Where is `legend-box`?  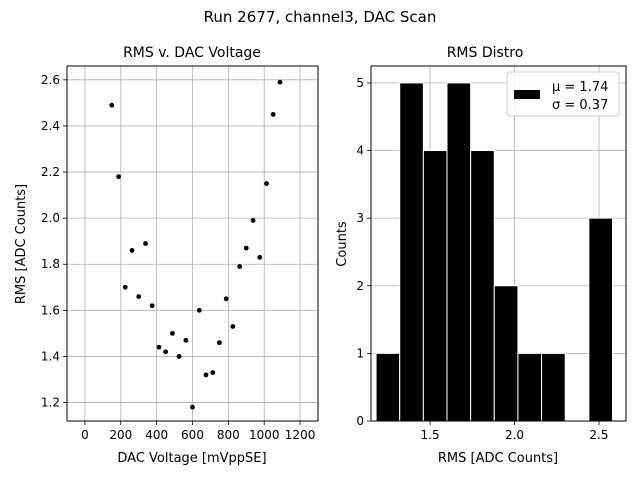
legend-box is located at coordinates (563, 94).